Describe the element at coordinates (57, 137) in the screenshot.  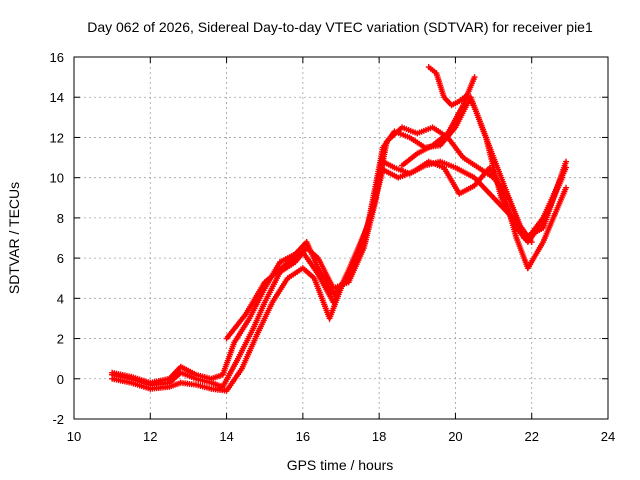
I see `y-tick-label: 12` at that location.